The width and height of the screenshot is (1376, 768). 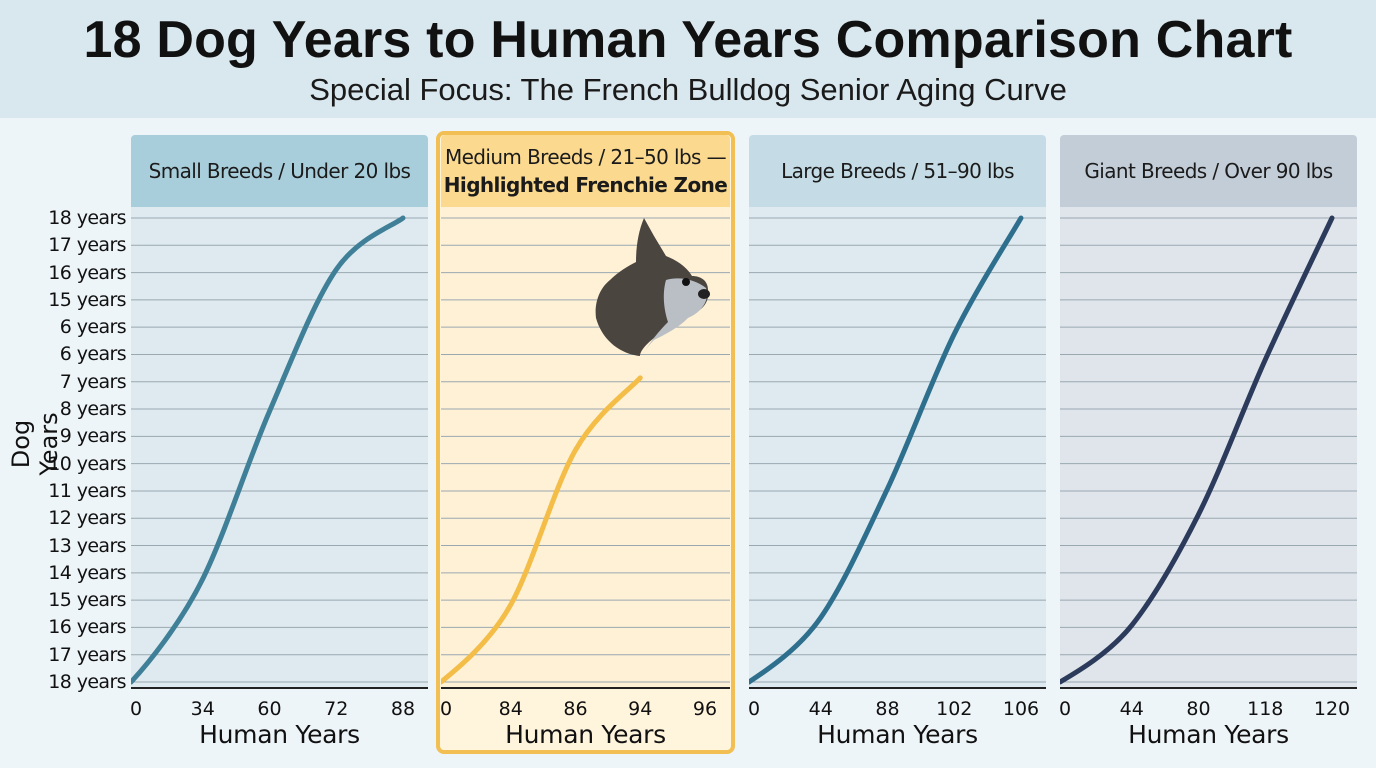 What do you see at coordinates (686, 282) in the screenshot?
I see `frenchie-eye` at bounding box center [686, 282].